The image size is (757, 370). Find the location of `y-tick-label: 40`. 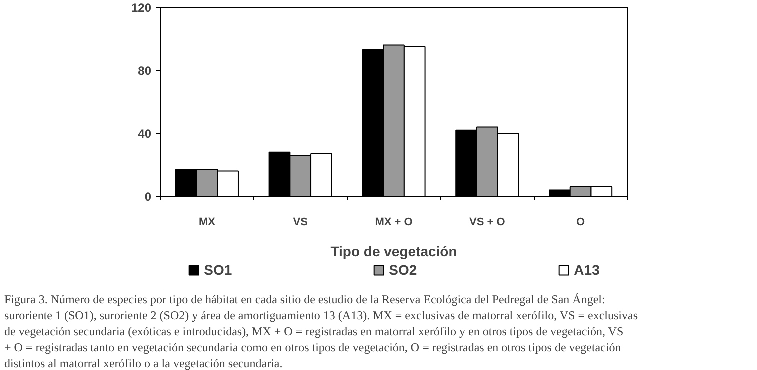

y-tick-label: 40 is located at coordinates (145, 134).